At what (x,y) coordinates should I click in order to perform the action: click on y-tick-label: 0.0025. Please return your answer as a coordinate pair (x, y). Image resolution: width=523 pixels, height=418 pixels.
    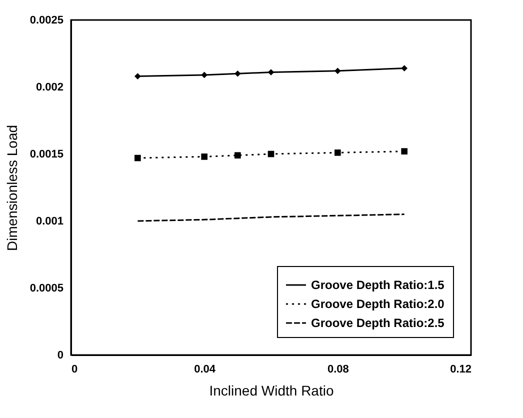
    Looking at the image, I should click on (47, 20).